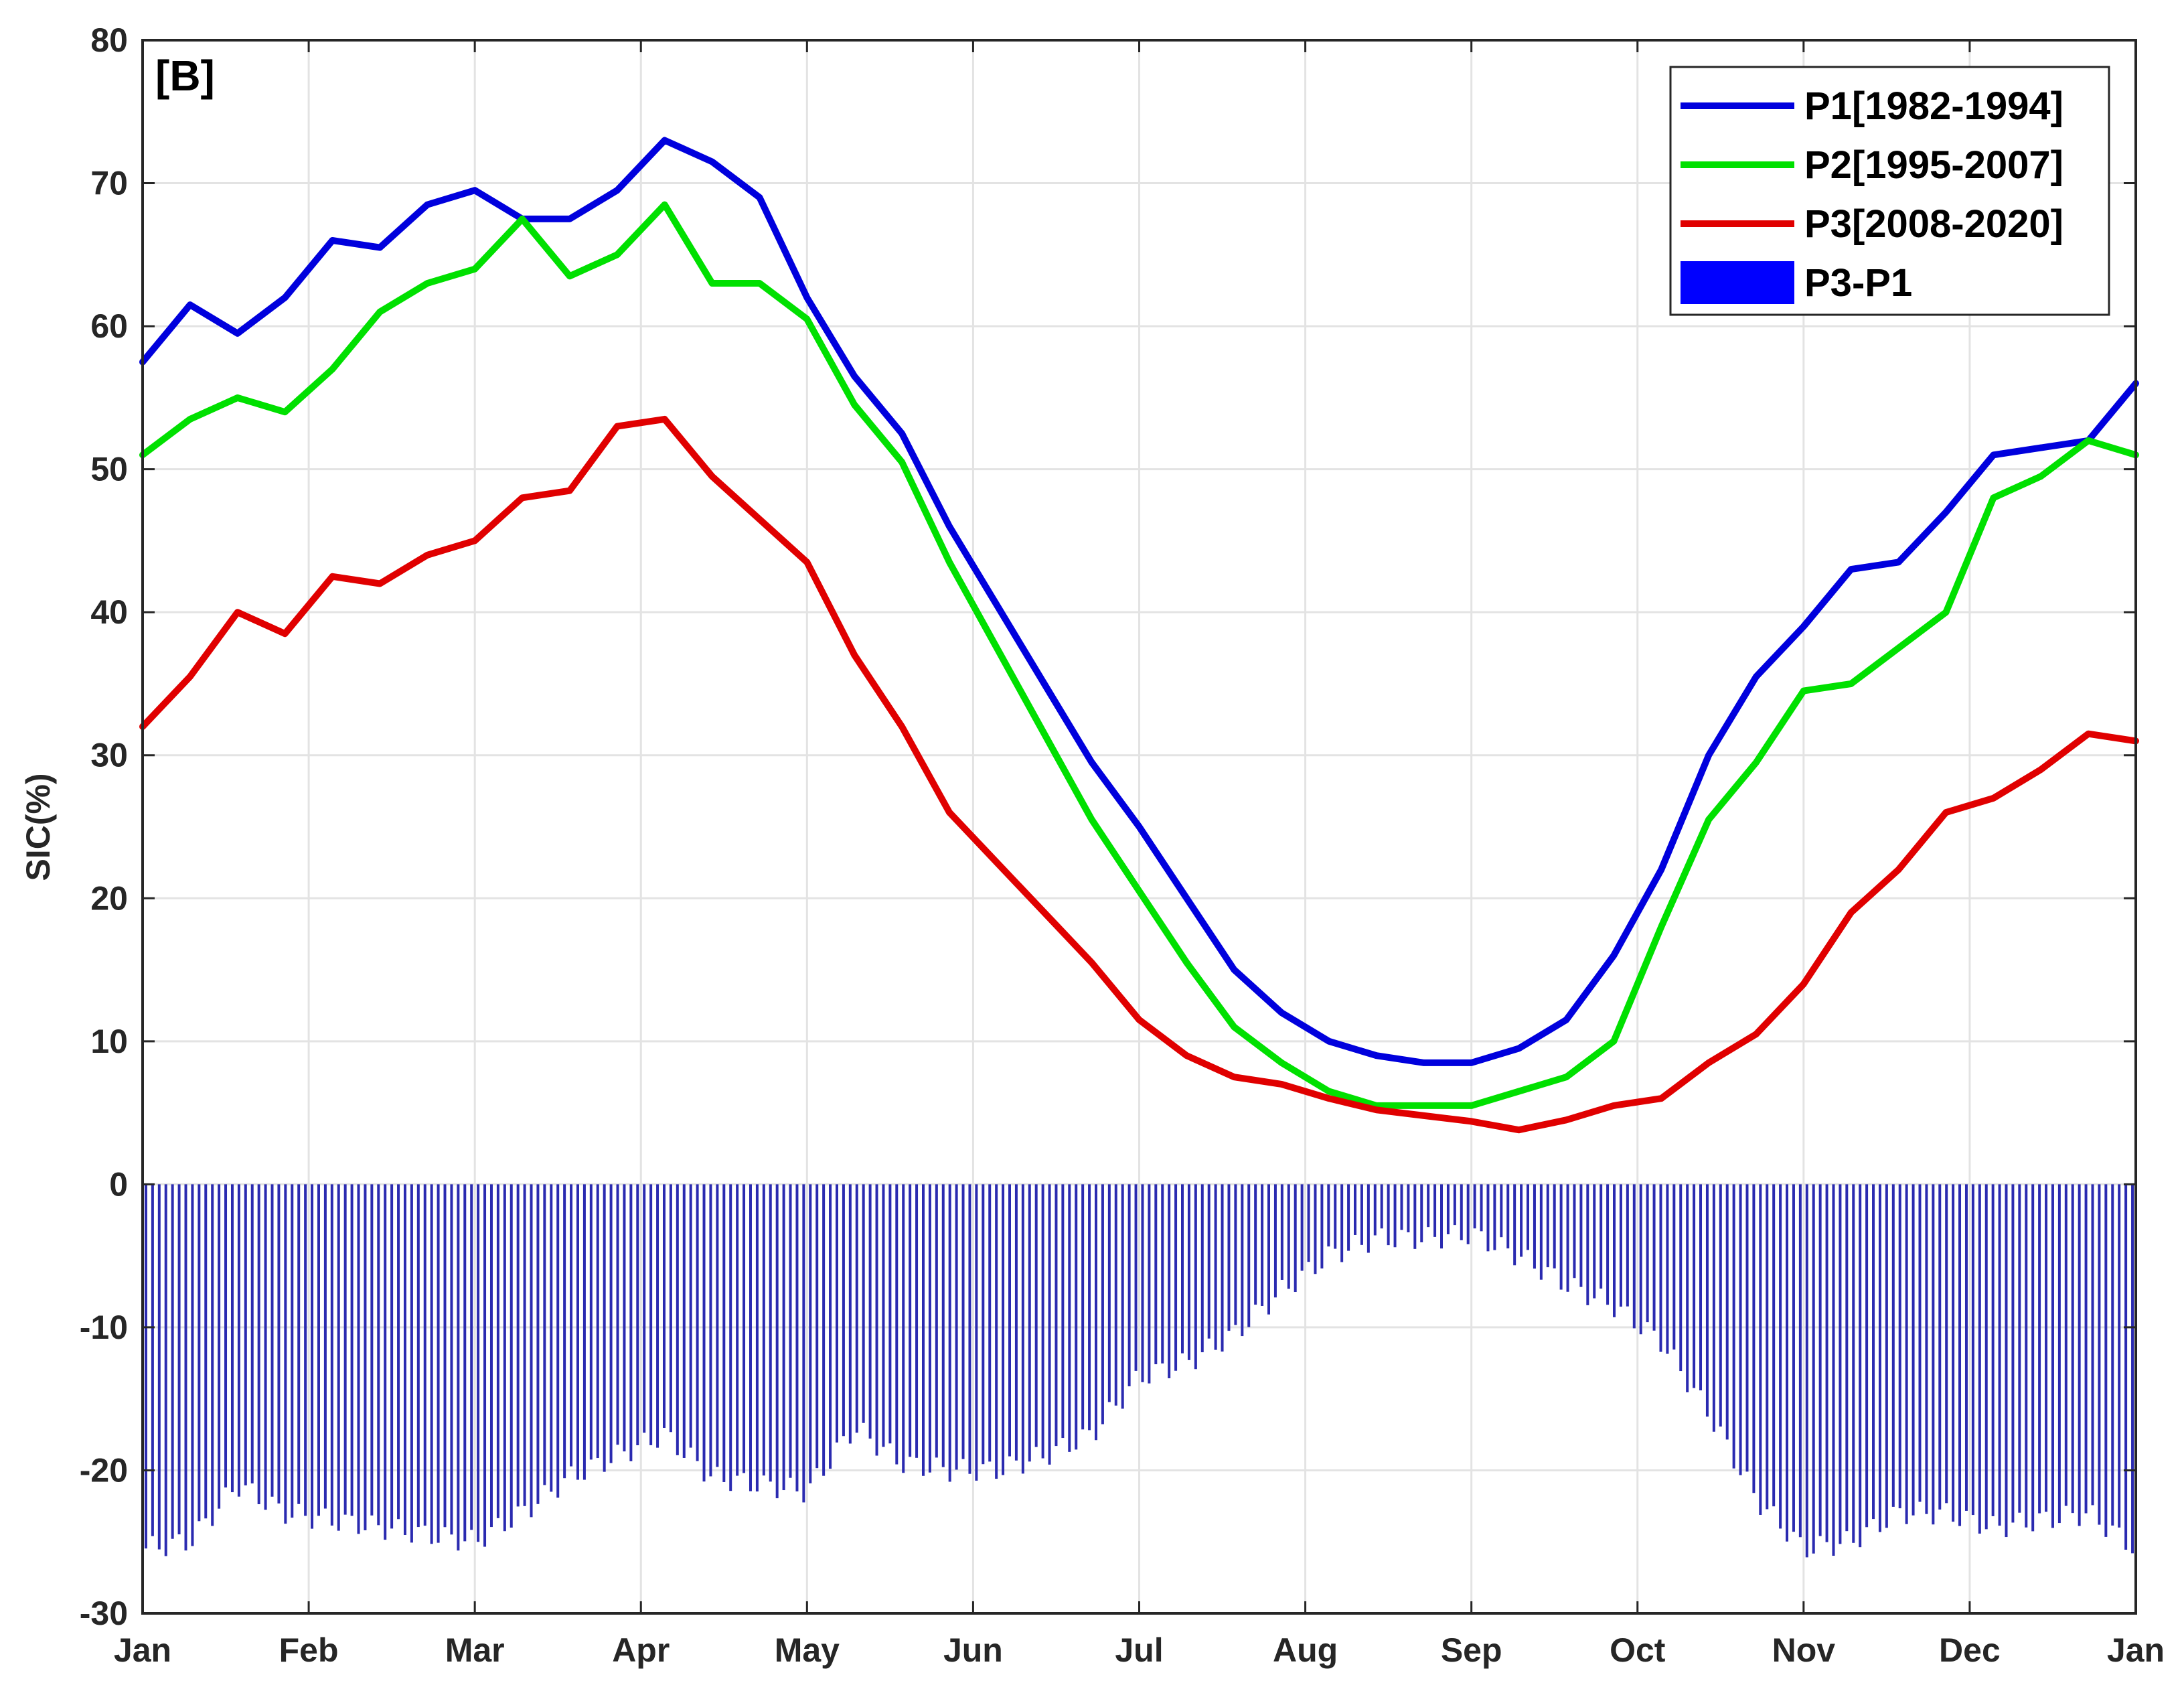 Image resolution: width=2184 pixels, height=1685 pixels. Describe the element at coordinates (1933, 165) in the screenshot. I see `legend-label: P2[1995-2007]` at that location.